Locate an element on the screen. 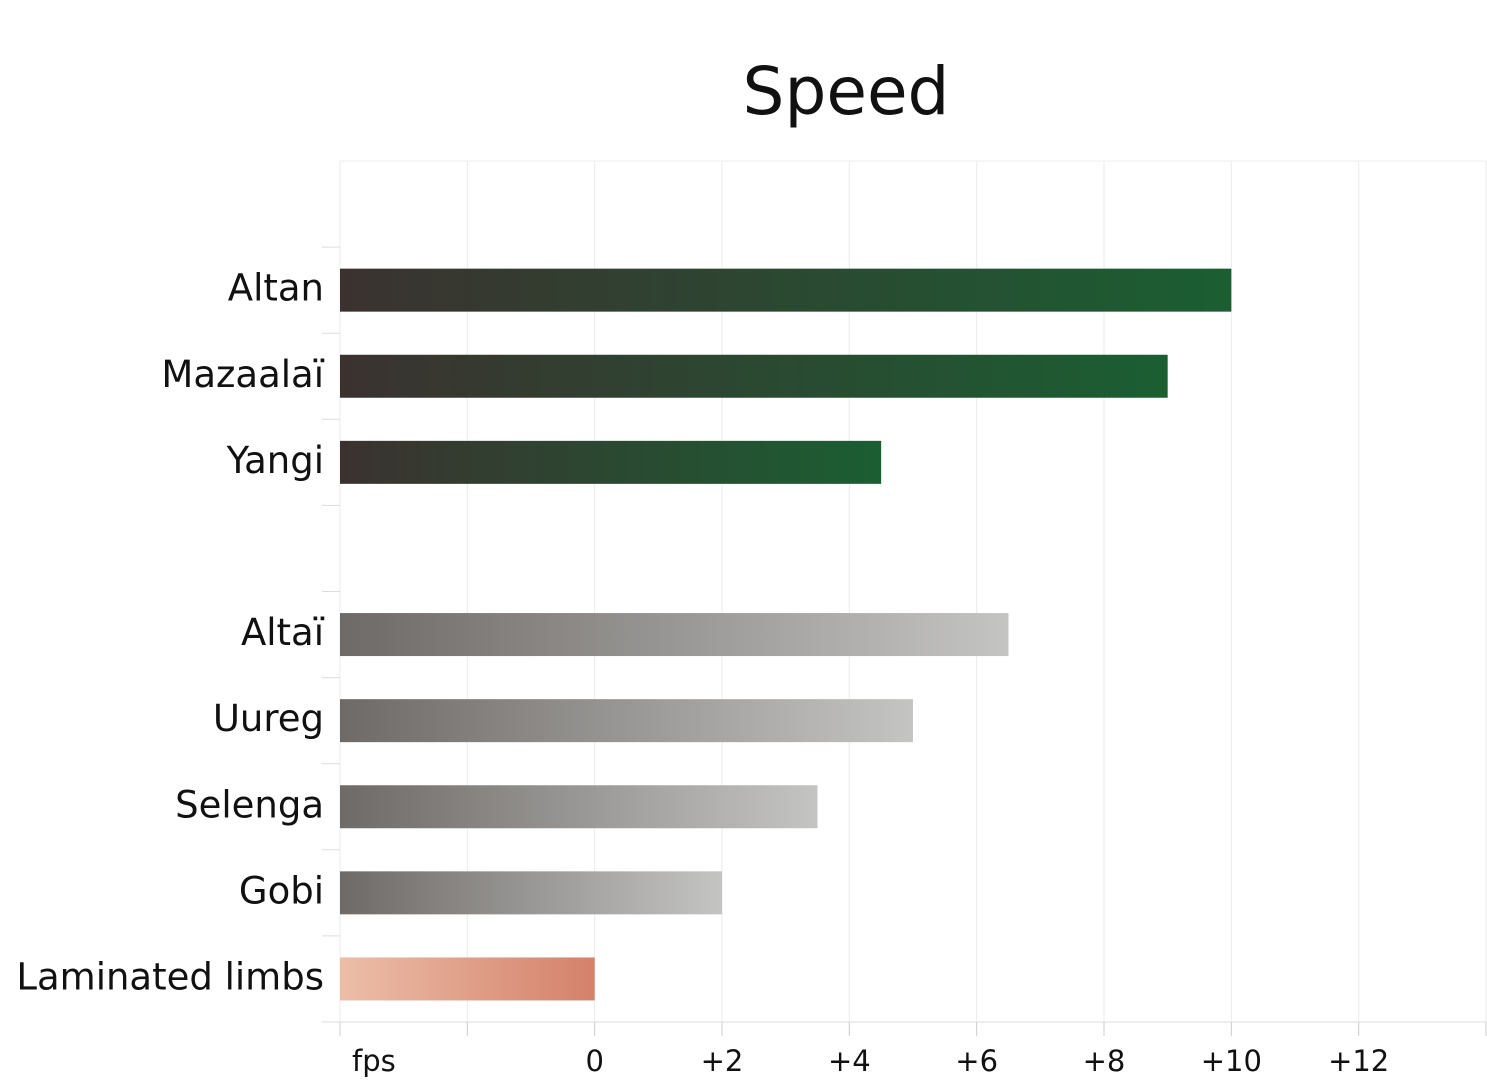 This screenshot has width=1487, height=1082. x-tick-label: 0 is located at coordinates (594, 1061).